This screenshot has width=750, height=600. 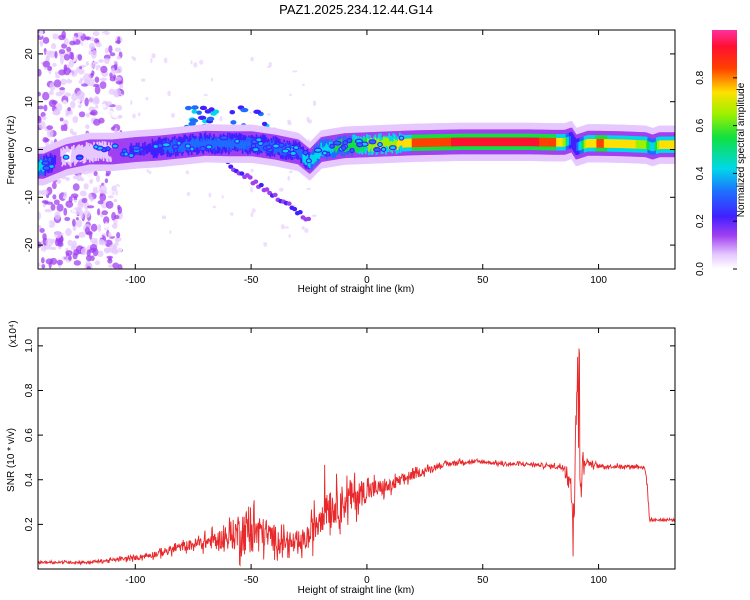 I want to click on spectrogram-xtick-label: 0, so click(x=367, y=280).